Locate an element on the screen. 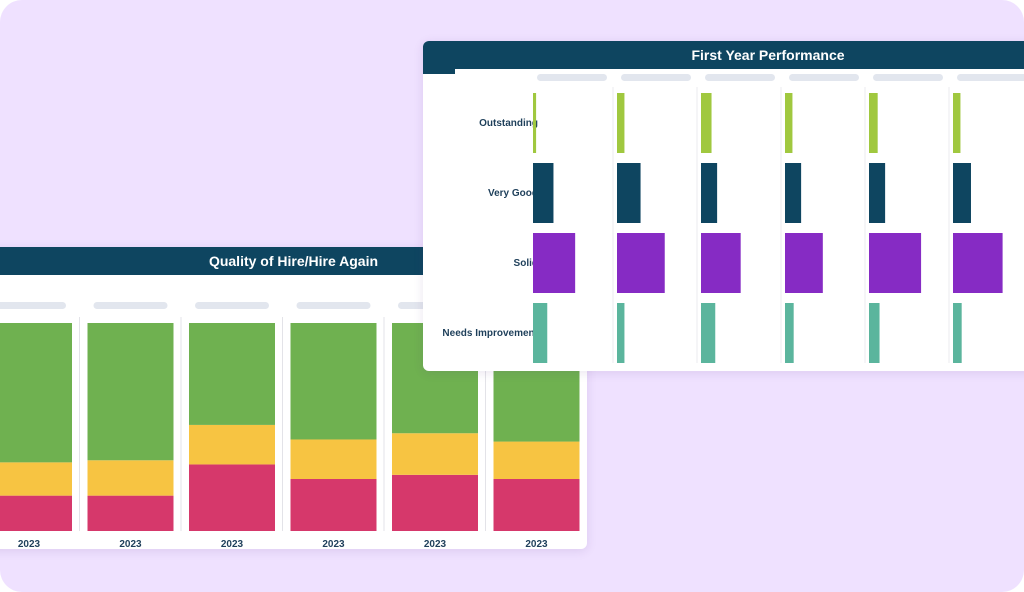 This screenshot has width=1024, height=592. row-label-needs-improvement: Needs Improvement is located at coordinates (490, 333).